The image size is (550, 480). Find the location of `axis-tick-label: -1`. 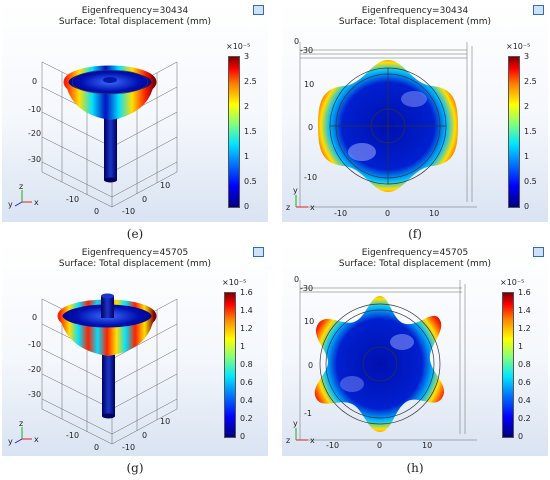

axis-tick-label: -1 is located at coordinates (308, 413).